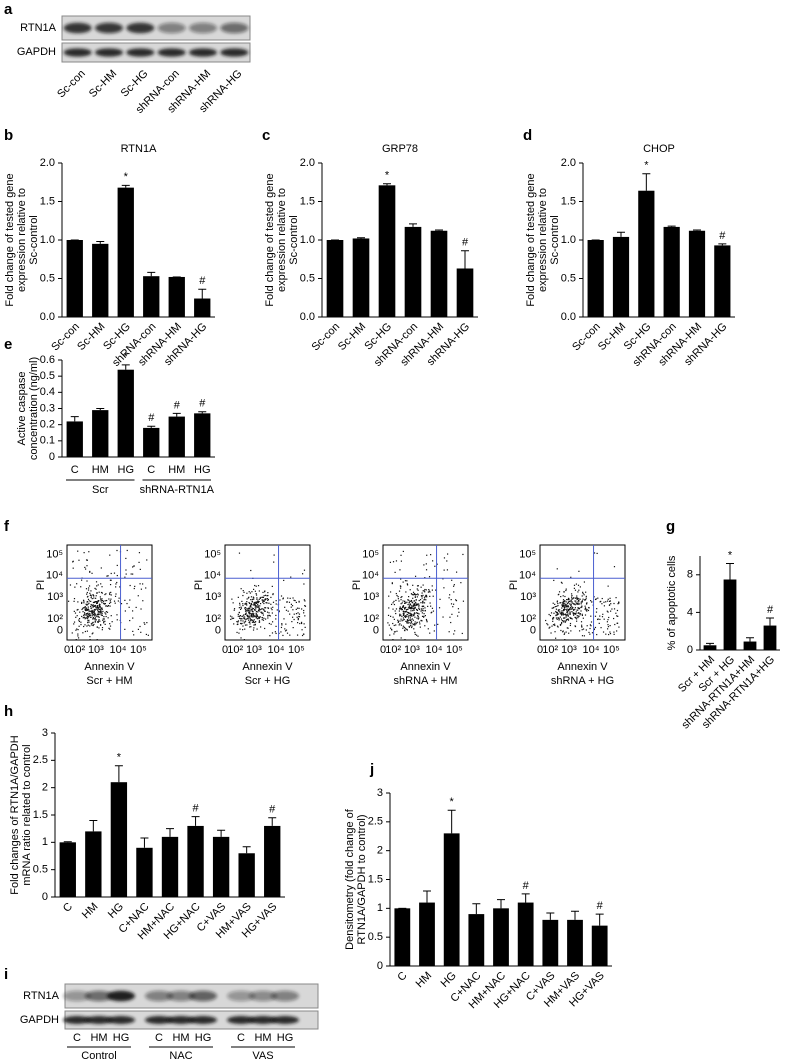  What do you see at coordinates (41, 585) in the screenshot?
I see `y-axis-label: PI` at bounding box center [41, 585].